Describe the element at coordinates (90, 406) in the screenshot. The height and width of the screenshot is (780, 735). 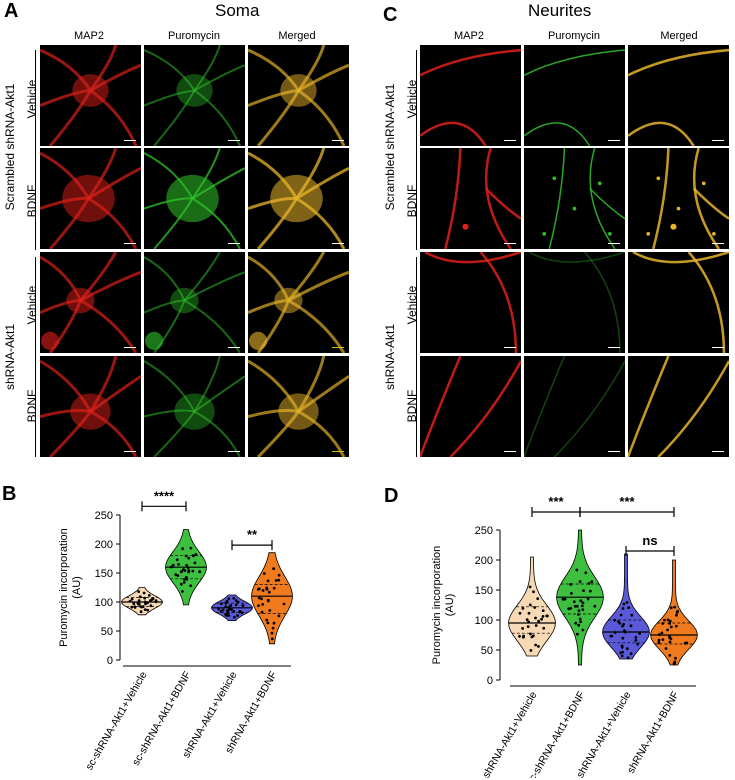
I see `soma-image-r4-map2` at that location.